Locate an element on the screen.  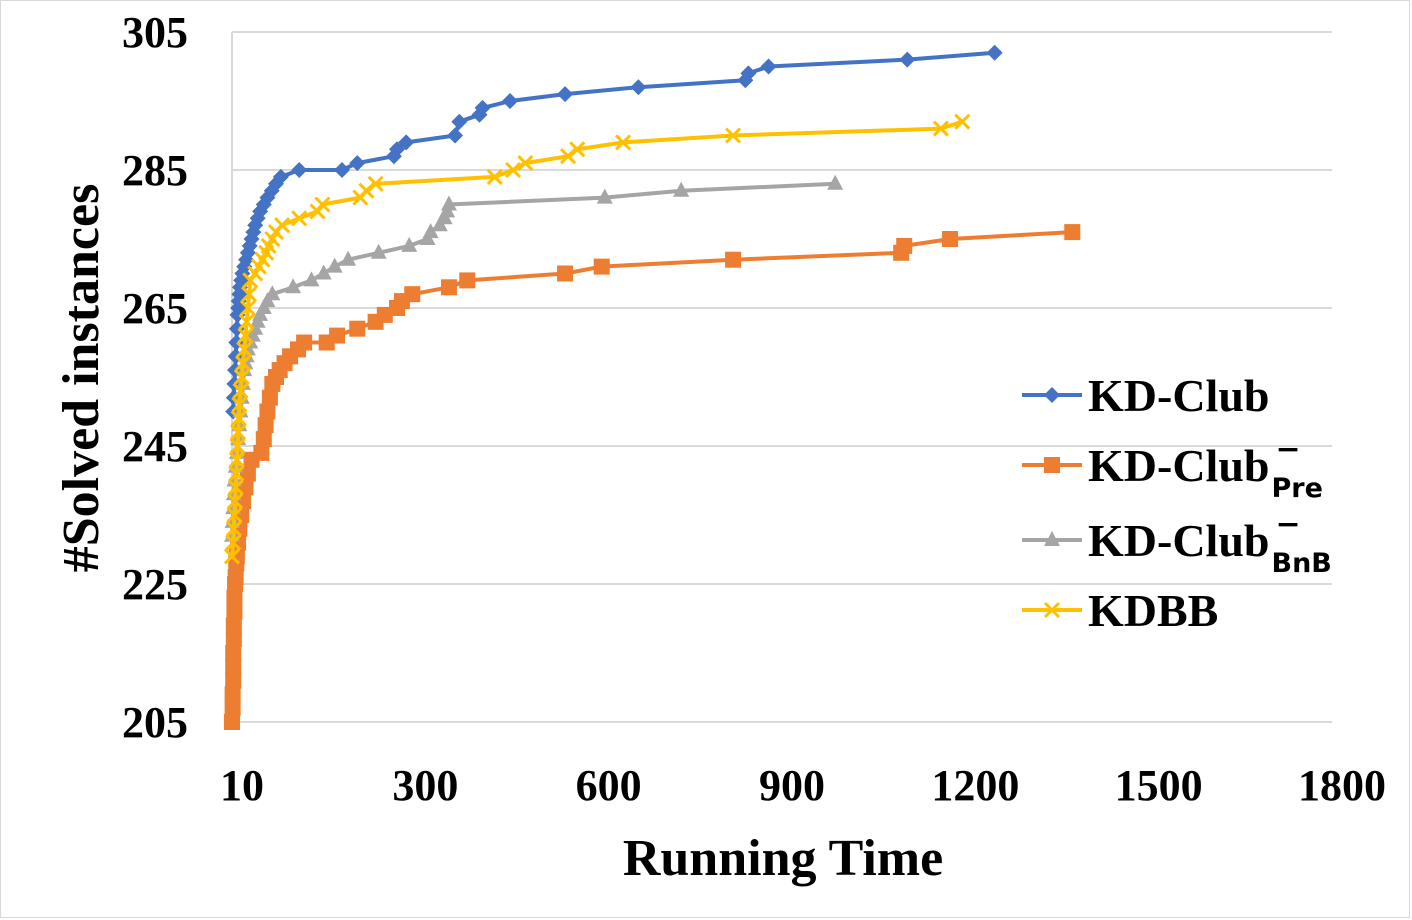
x-axis-title: Running Time is located at coordinates (783, 858).